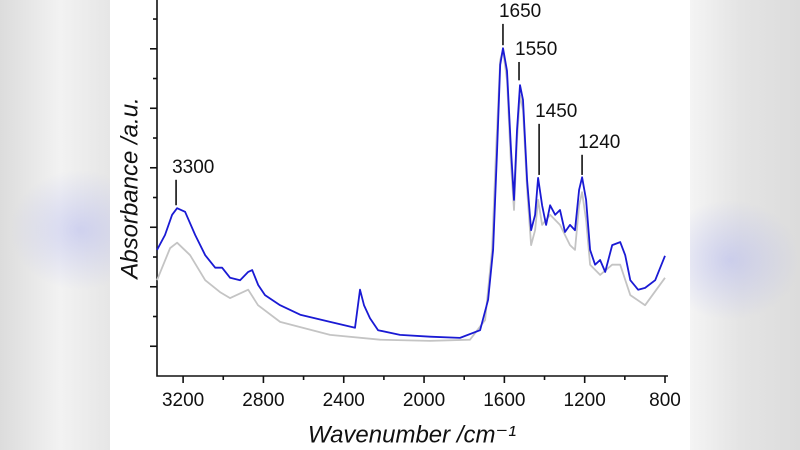 This screenshot has width=800, height=450. I want to click on x-tick-label: 2000, so click(424, 400).